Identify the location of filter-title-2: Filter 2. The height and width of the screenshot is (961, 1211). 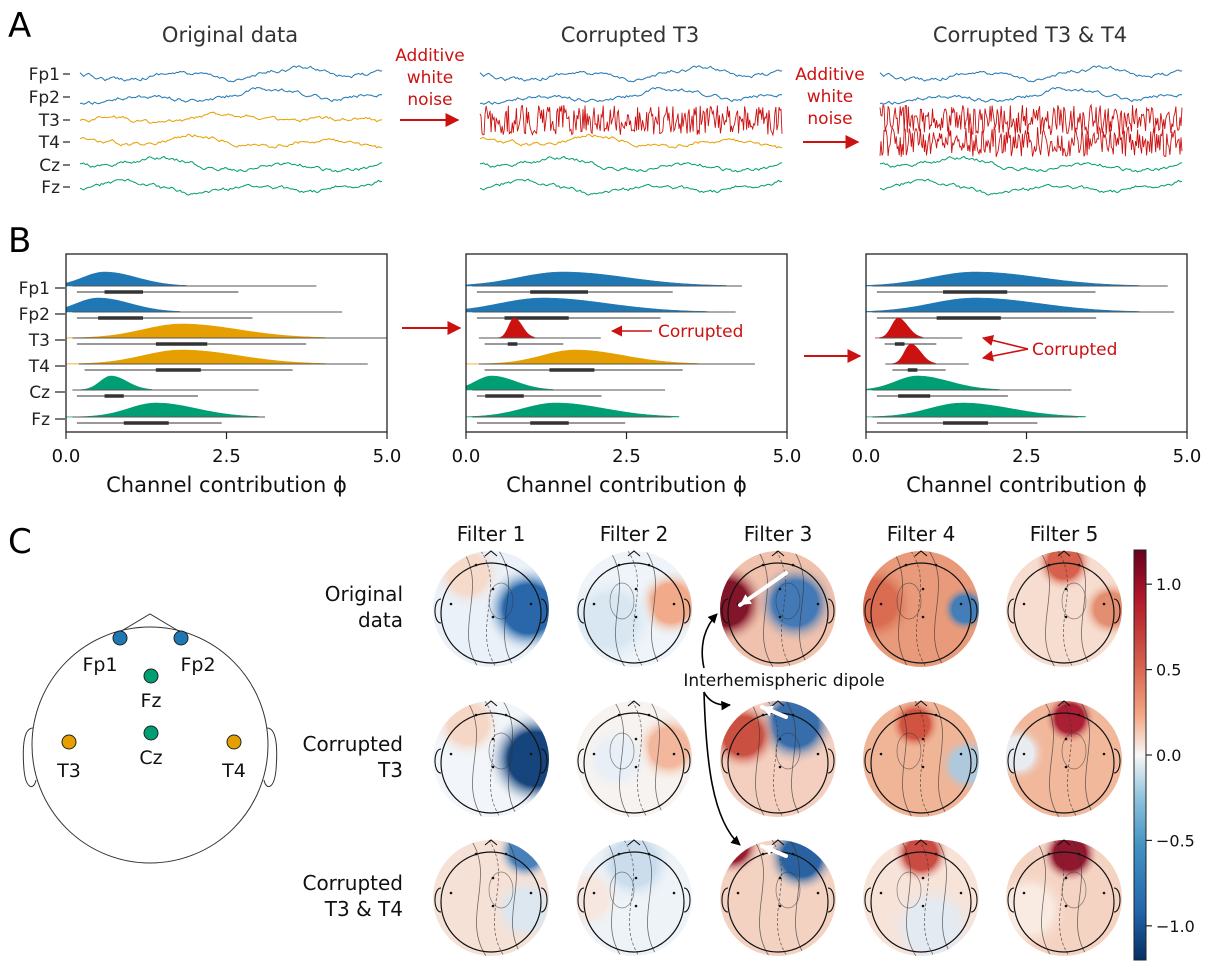
(634, 534).